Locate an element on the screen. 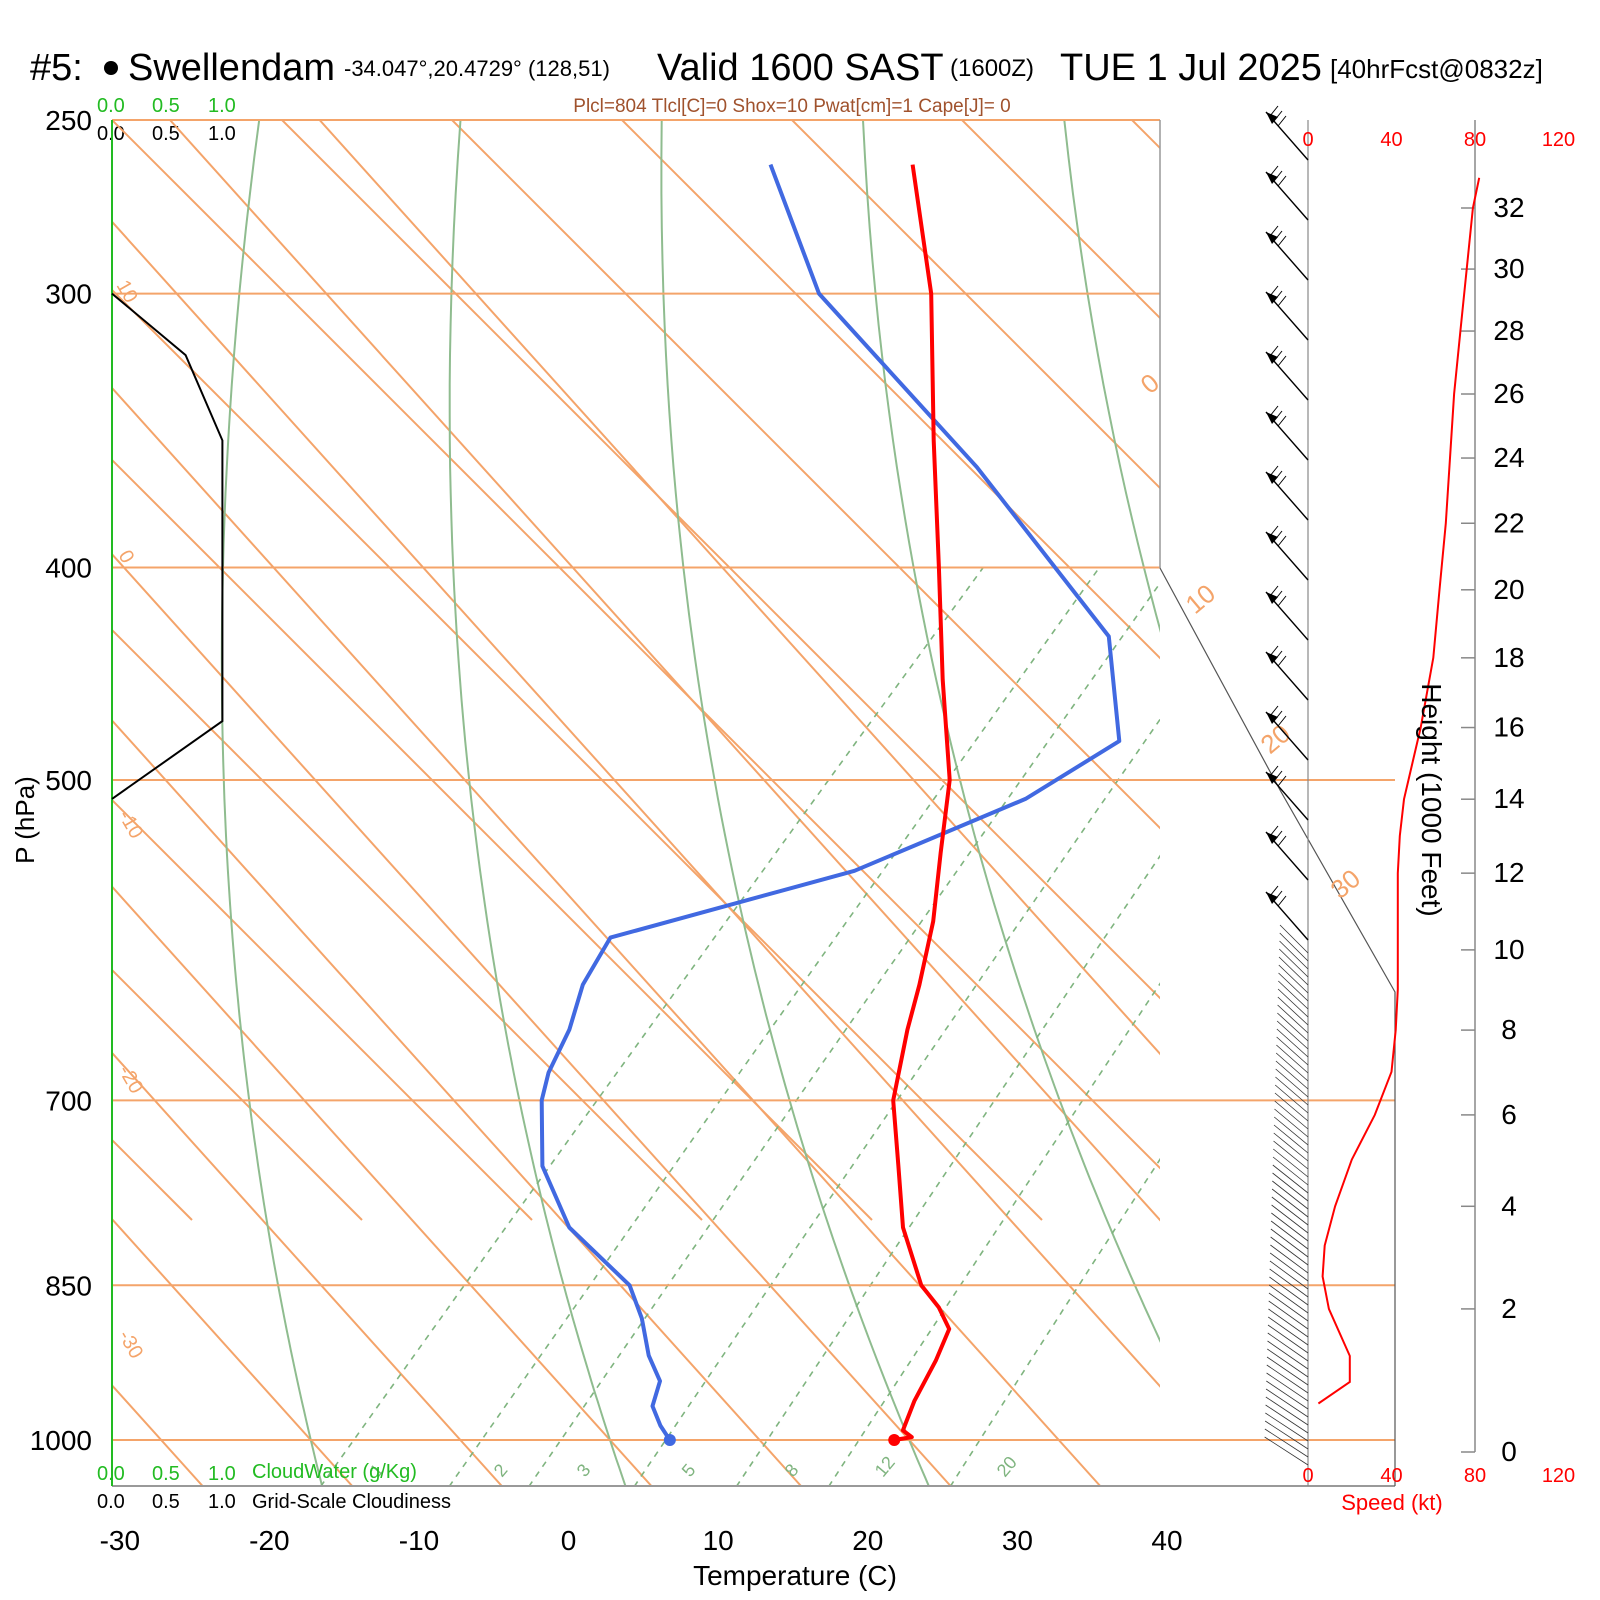 The width and height of the screenshot is (1600, 1600). speed-tick-top: 120 is located at coordinates (1558, 140).